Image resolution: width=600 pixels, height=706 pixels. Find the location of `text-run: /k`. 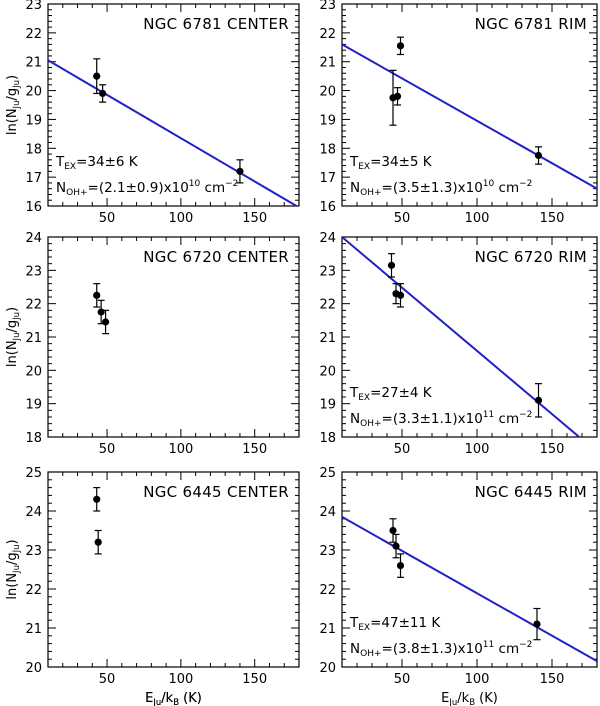

text-run: /k is located at coordinates (463, 698).